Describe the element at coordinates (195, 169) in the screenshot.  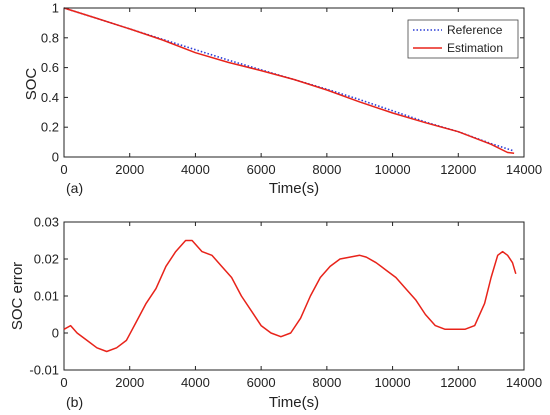
I see `x-tick-label-a-2: 4000` at that location.